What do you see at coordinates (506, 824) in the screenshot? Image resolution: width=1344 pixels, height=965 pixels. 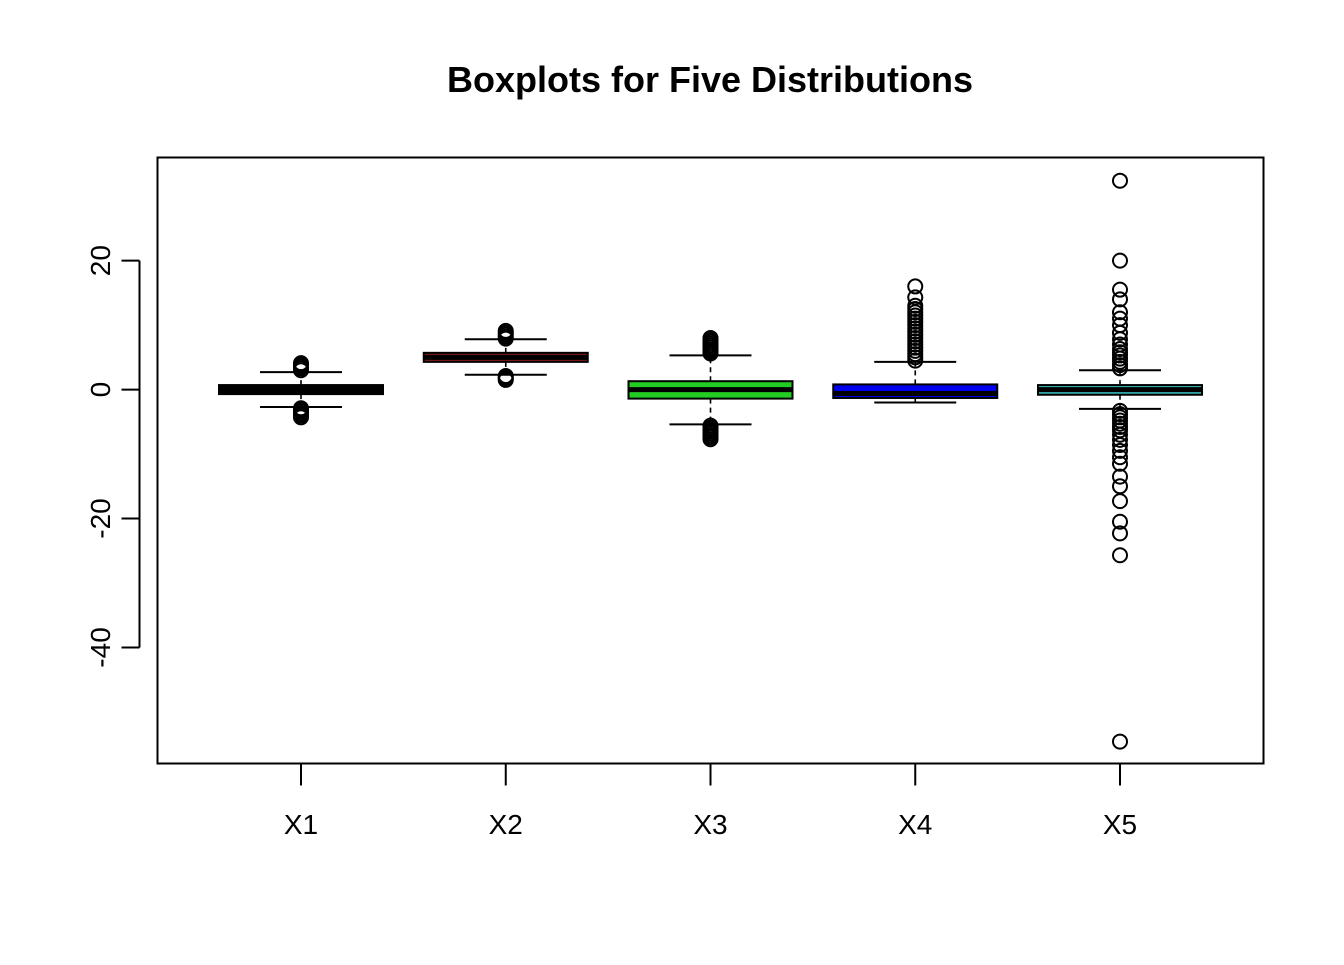 I see `x-tick-label: X2` at bounding box center [506, 824].